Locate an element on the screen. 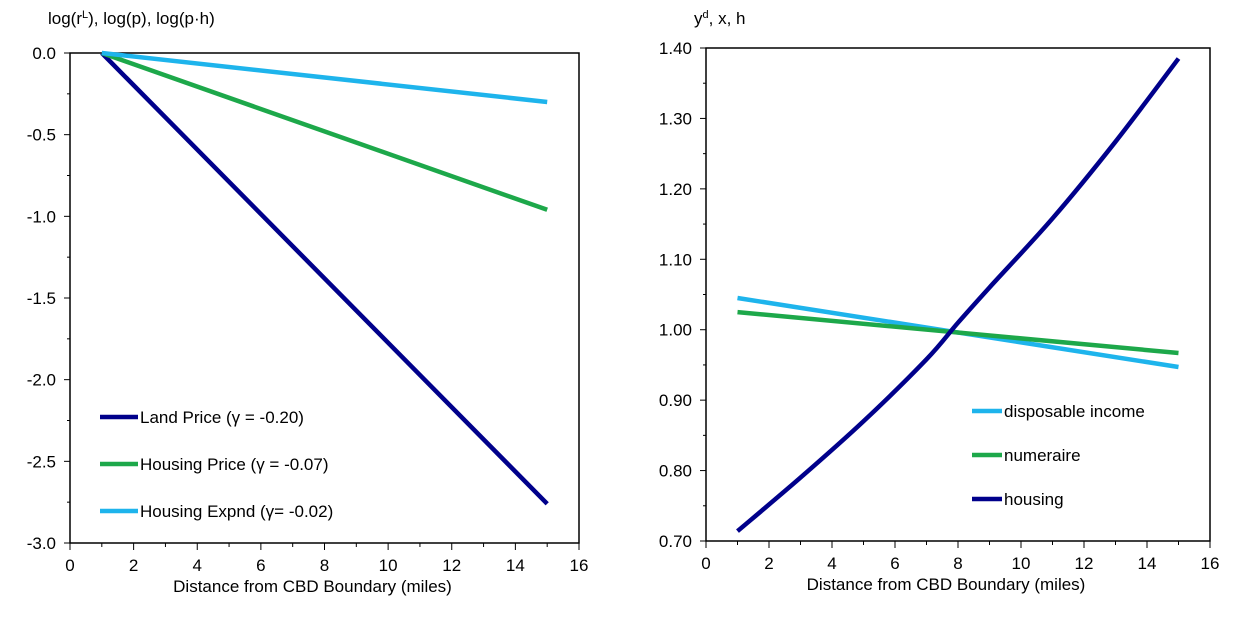  legend-entry-label: numeraire is located at coordinates (1042, 455).